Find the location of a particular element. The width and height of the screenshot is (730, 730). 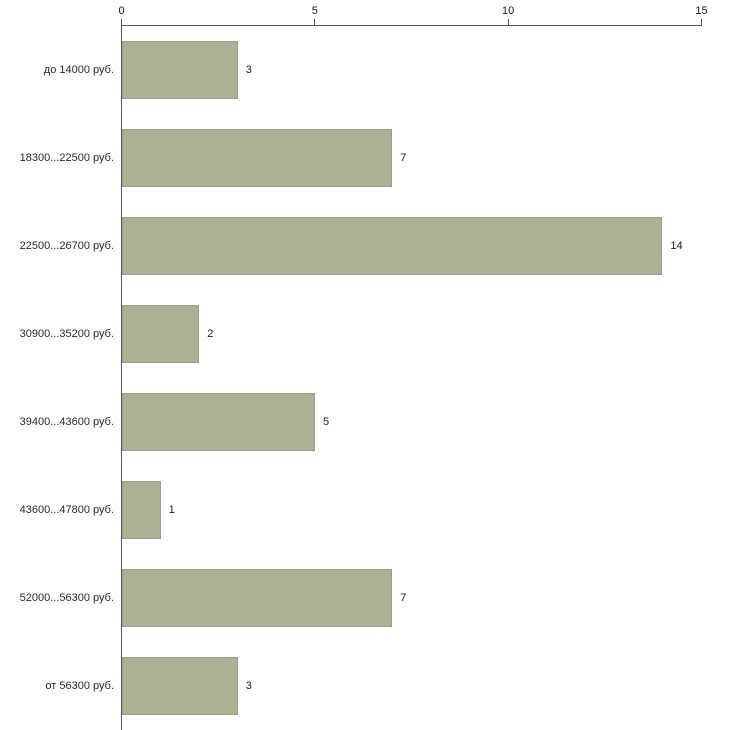

x-axis-tick: 10 is located at coordinates (508, 15).